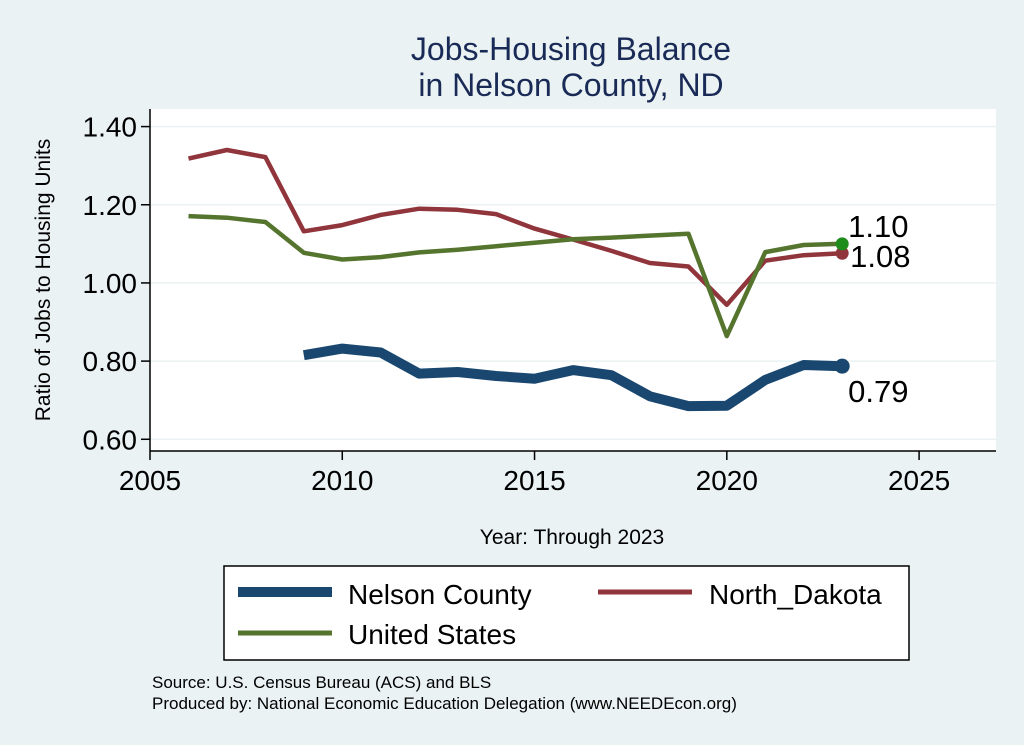 This screenshot has width=1024, height=745. What do you see at coordinates (842, 305) in the screenshot?
I see `end-markers` at bounding box center [842, 305].